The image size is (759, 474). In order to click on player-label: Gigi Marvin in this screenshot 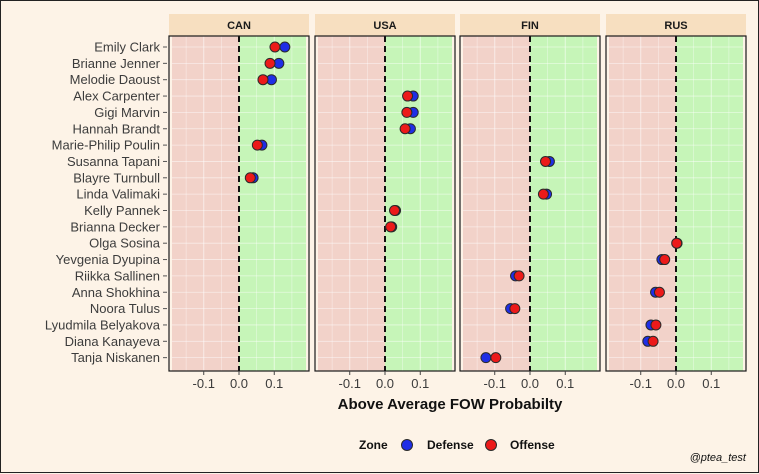, I will do `click(127, 112)`.